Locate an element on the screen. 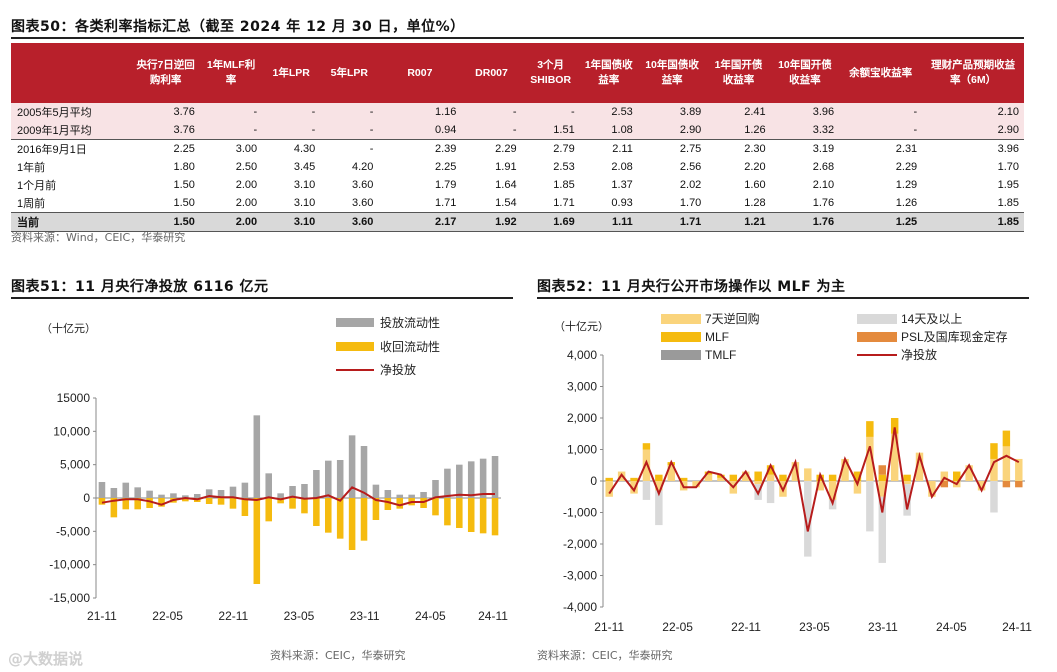  table-cell: 3.89 is located at coordinates (672, 112).